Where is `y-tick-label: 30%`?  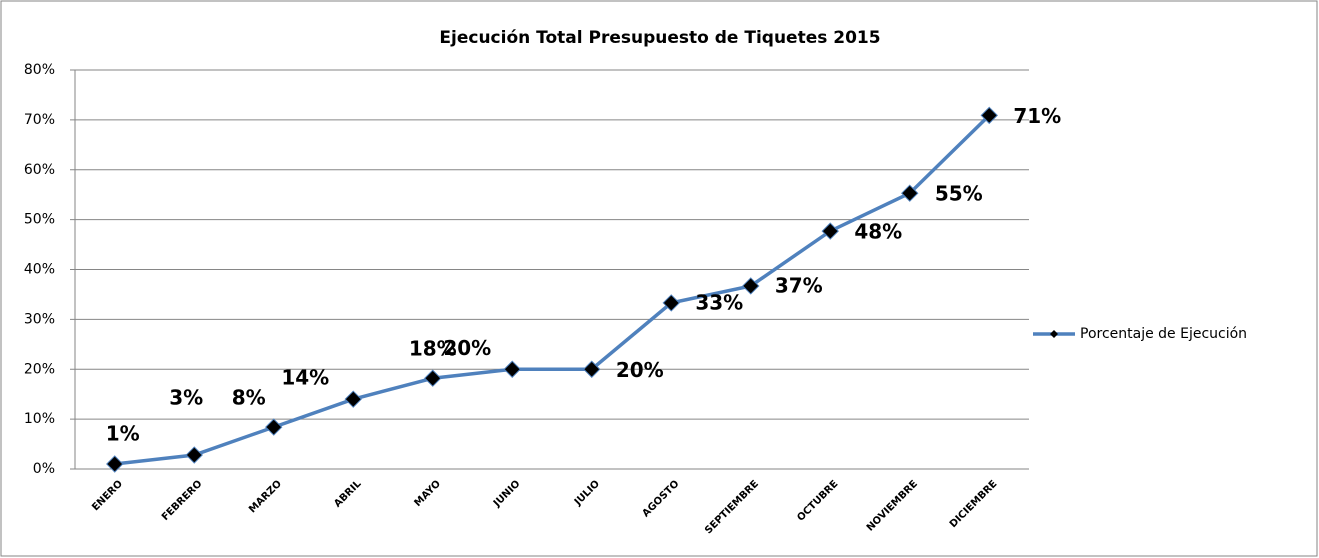
y-tick-label: 30% is located at coordinates (39, 319).